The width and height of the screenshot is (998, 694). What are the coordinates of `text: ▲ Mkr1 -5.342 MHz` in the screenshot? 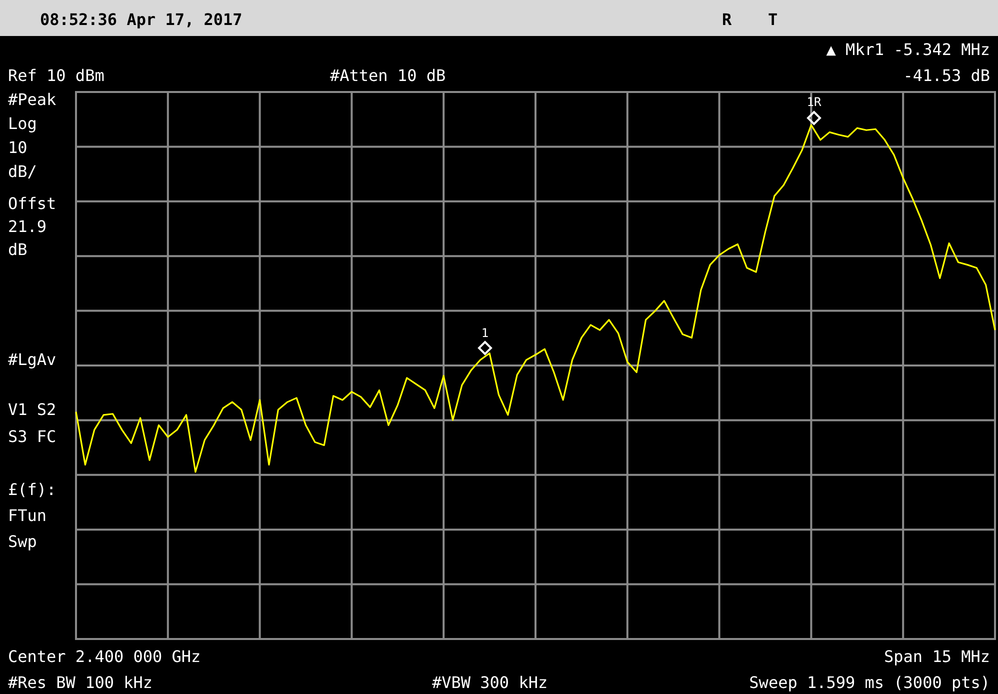 It's located at (908, 49).